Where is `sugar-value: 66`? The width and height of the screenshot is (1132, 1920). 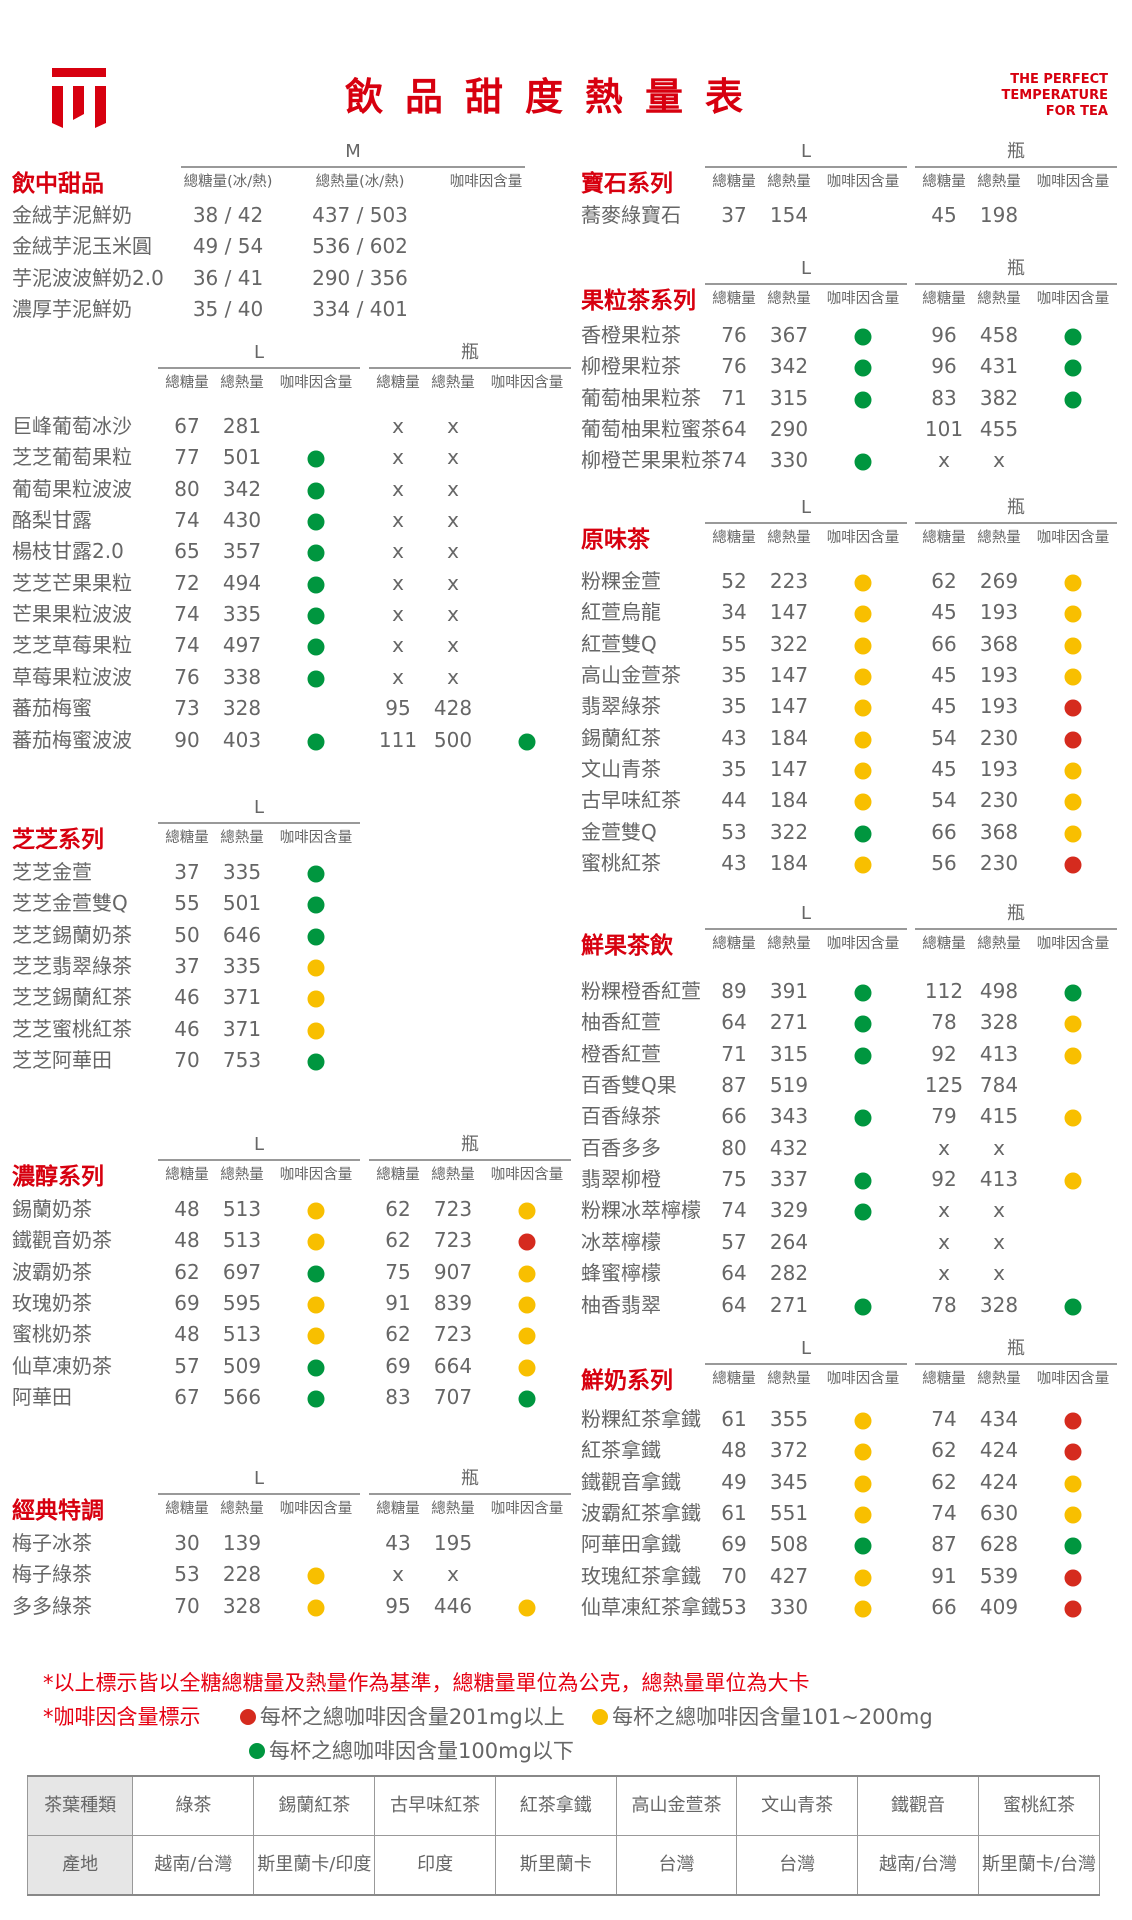 sugar-value: 66 is located at coordinates (944, 643).